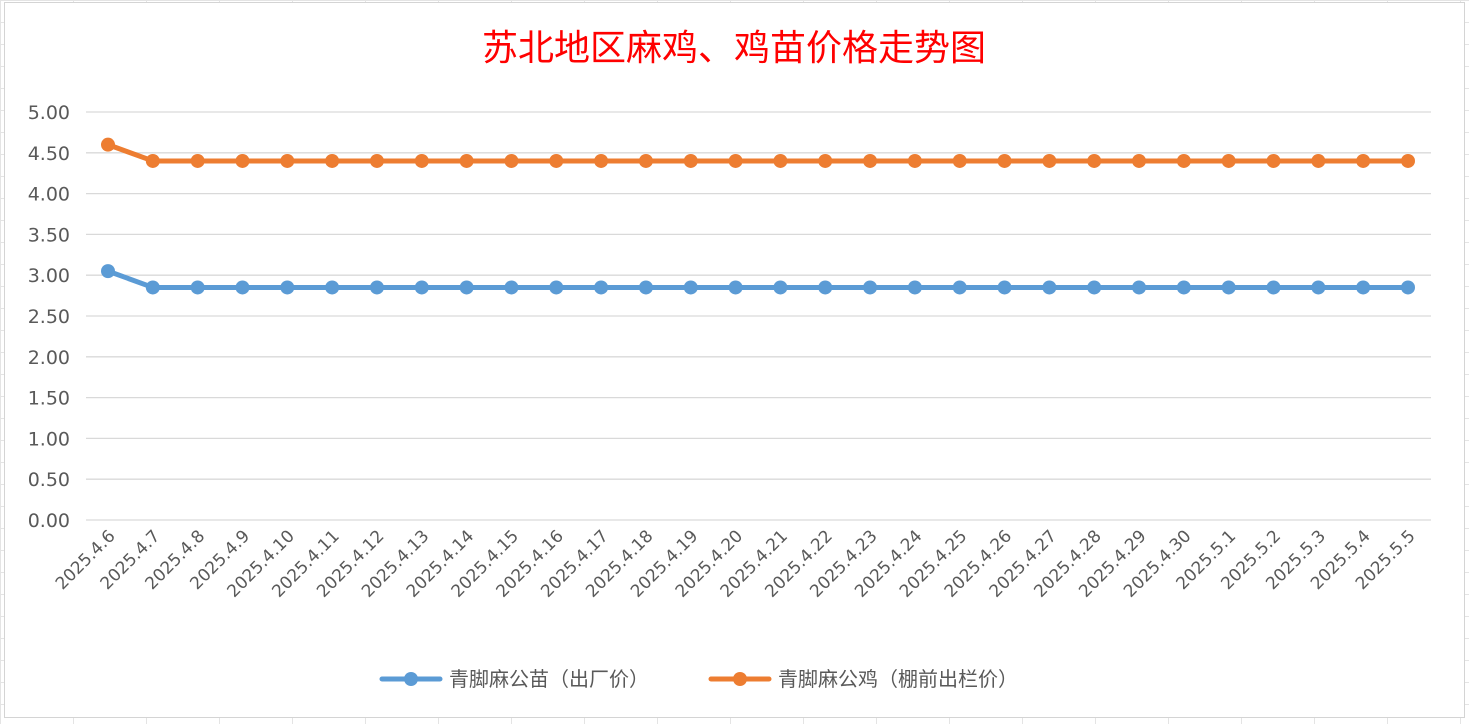  Describe the element at coordinates (49, 113) in the screenshot. I see `y-tick-label: 5.00` at that location.